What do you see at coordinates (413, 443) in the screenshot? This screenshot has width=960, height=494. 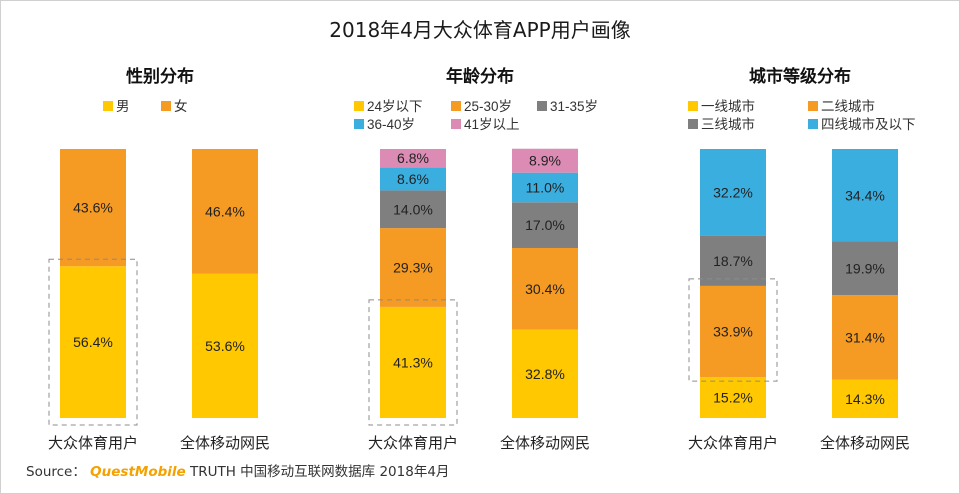 I see `age-category-label-0: 大众体育用户` at bounding box center [413, 443].